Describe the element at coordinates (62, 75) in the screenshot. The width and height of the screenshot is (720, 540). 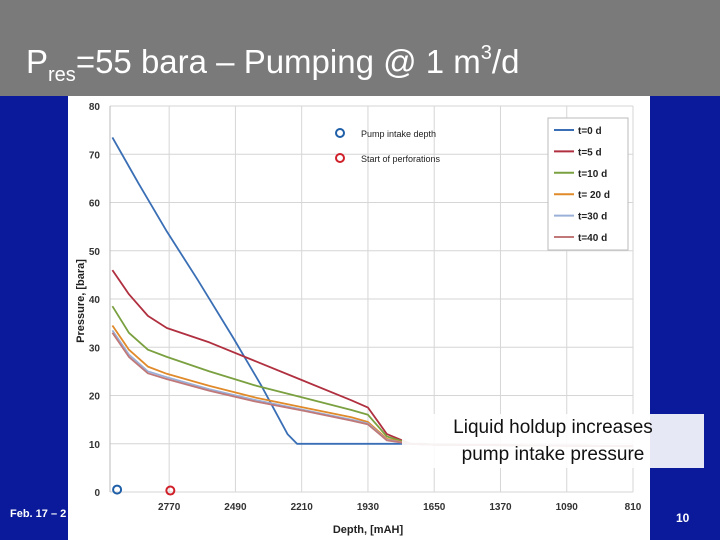
I see `title-subscript: res` at that location.